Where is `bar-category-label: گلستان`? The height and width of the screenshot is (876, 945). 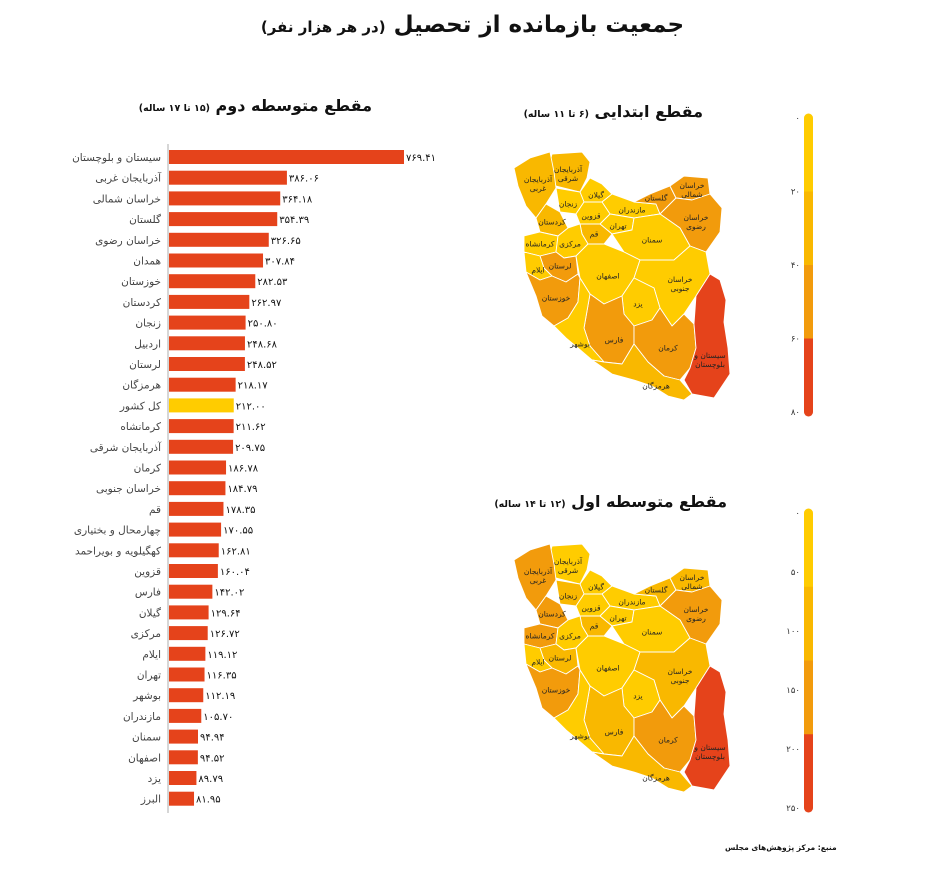 bar-category-label: گلستان is located at coordinates (145, 219).